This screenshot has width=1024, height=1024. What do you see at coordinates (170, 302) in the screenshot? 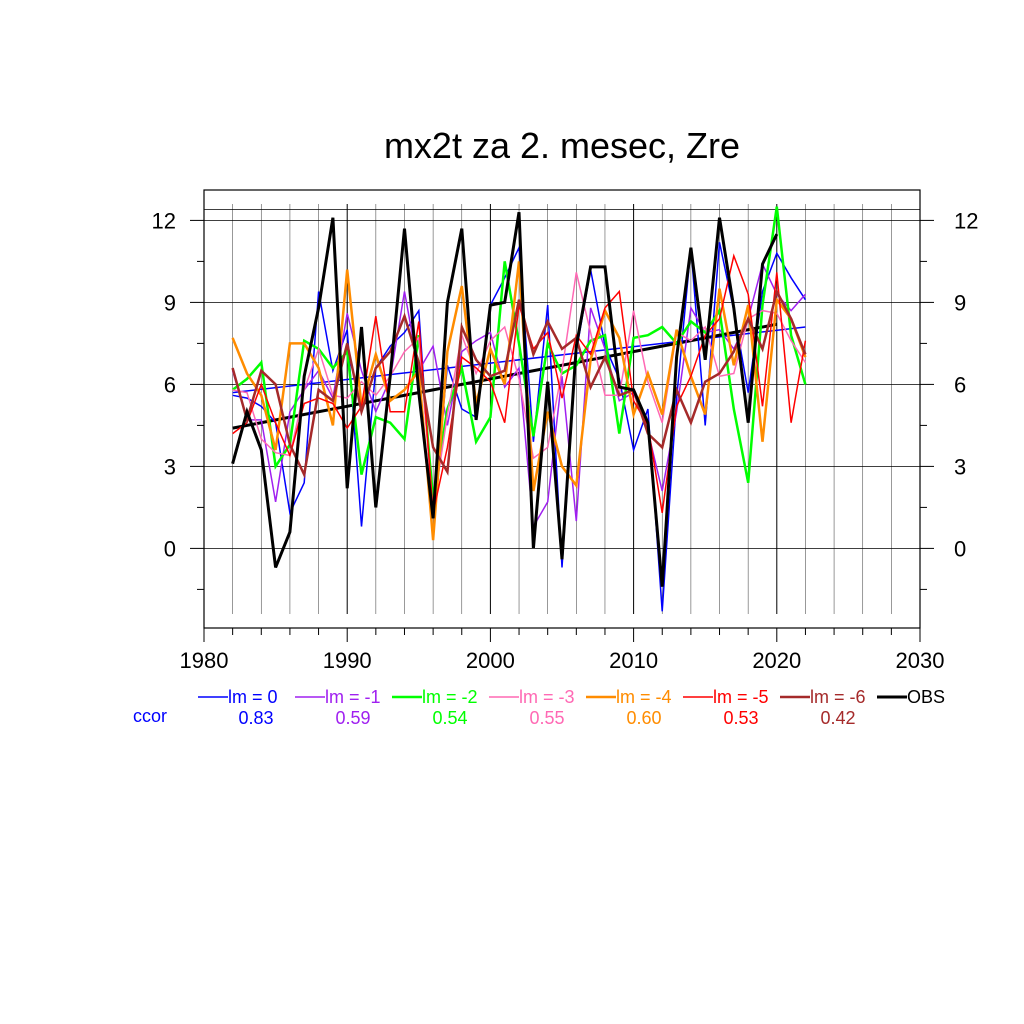
I see `y-tick-label-left-9: 9` at bounding box center [170, 302].